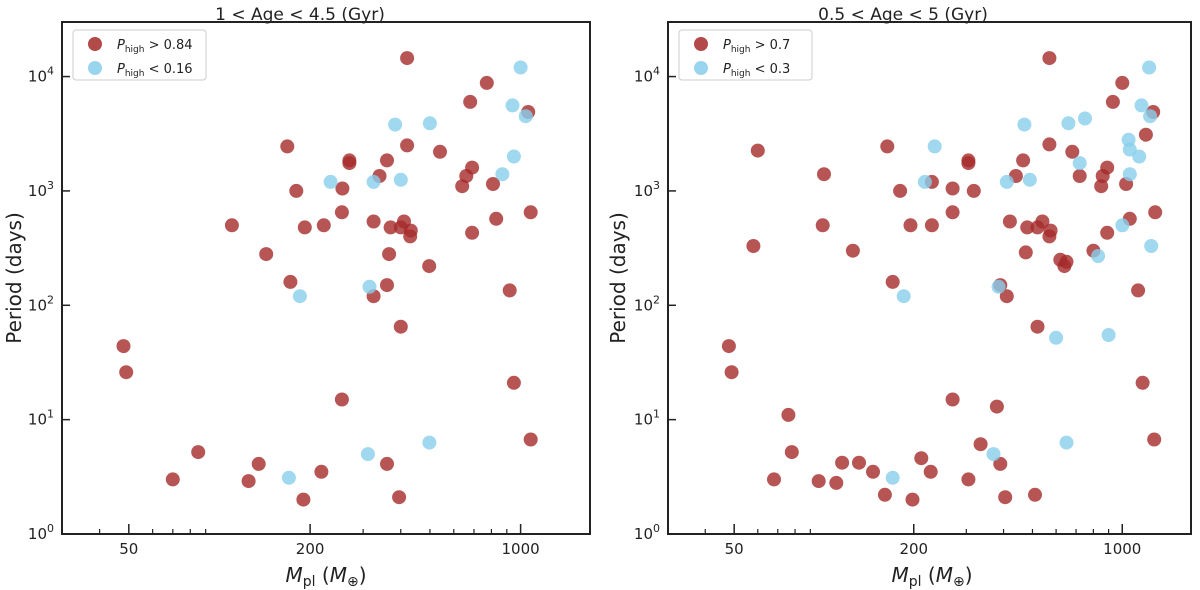 The image size is (1200, 590). What do you see at coordinates (756, 70) in the screenshot?
I see `legend-label: Phigh < 0.3` at bounding box center [756, 70].